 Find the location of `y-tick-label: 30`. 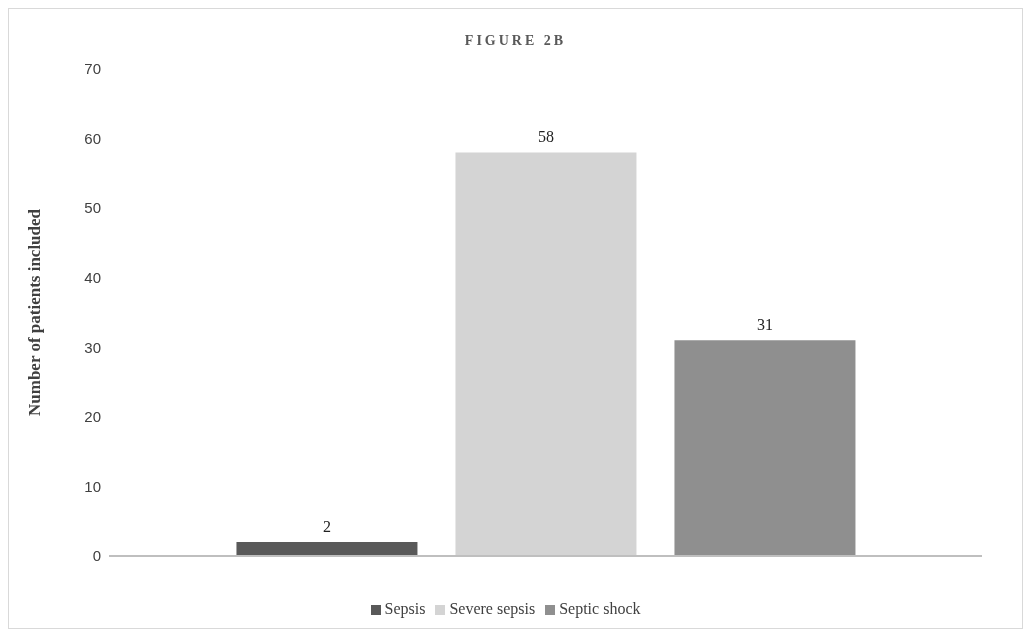

y-tick-label: 30 is located at coordinates (92, 347).